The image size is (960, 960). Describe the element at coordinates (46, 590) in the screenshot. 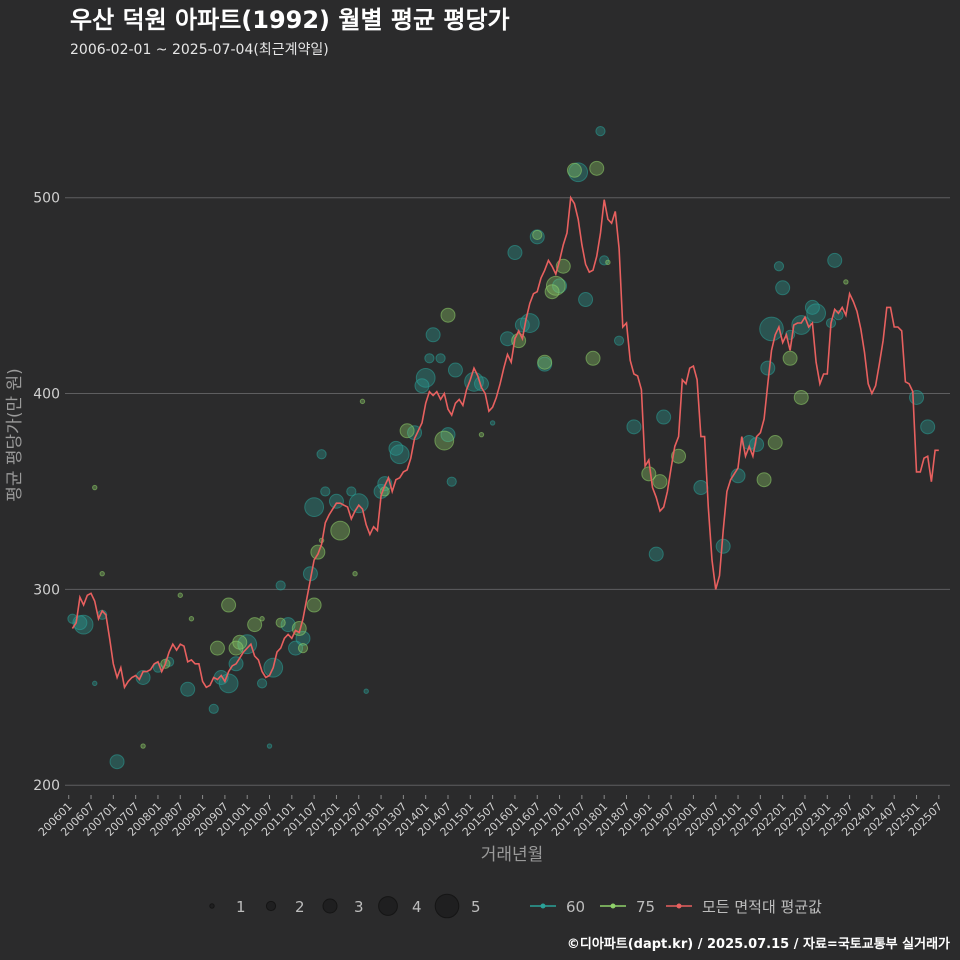

I see `y-tick-label: 300` at that location.